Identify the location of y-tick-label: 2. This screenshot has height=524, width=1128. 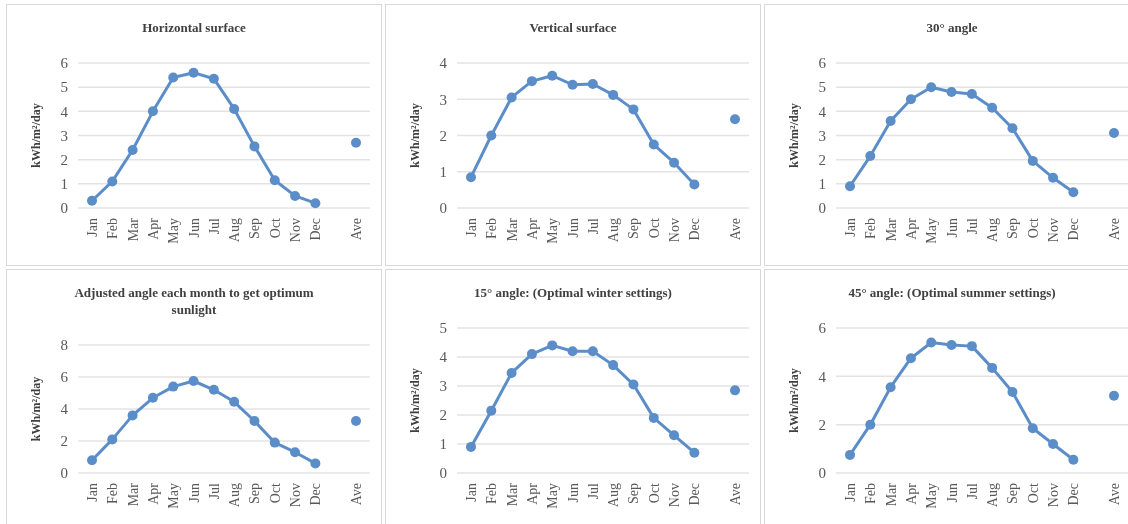
(64, 441).